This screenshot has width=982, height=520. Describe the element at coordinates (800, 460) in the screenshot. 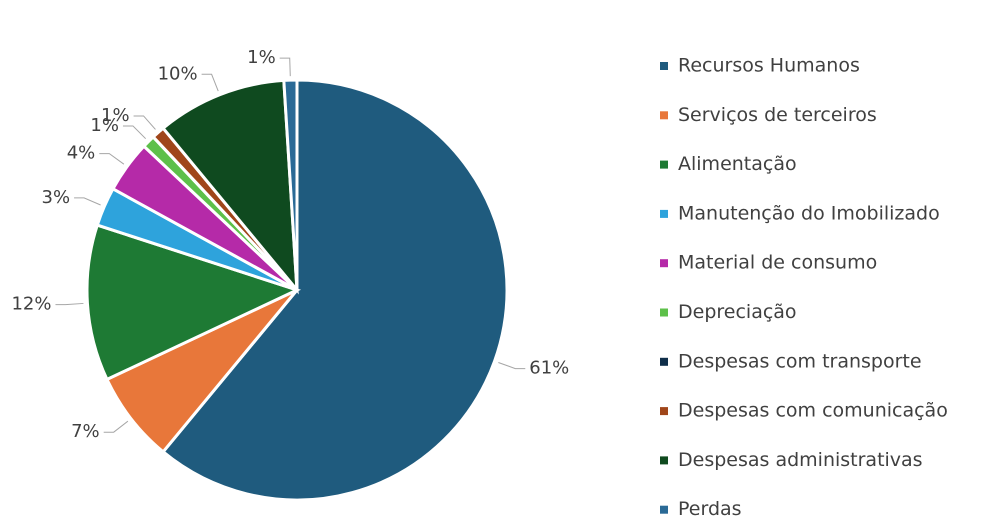

I see `legend-label: Despesas administrativas` at that location.